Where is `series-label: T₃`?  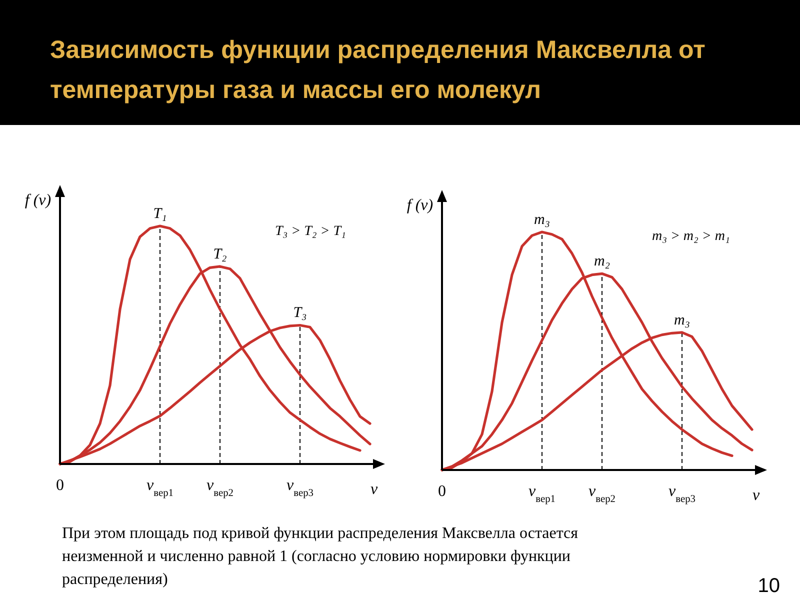 series-label: T₃ is located at coordinates (300, 313).